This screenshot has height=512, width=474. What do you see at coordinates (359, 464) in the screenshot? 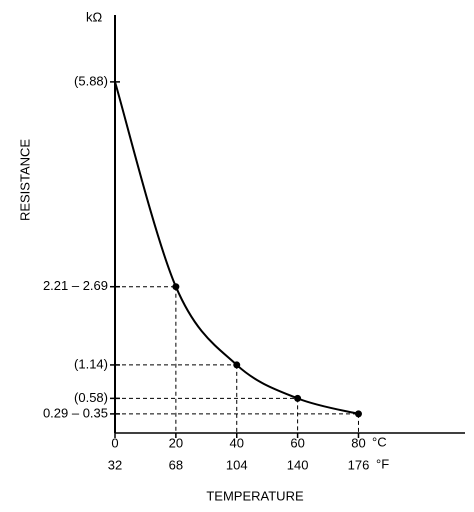
I see `x2-tick-label: 176` at bounding box center [359, 464].